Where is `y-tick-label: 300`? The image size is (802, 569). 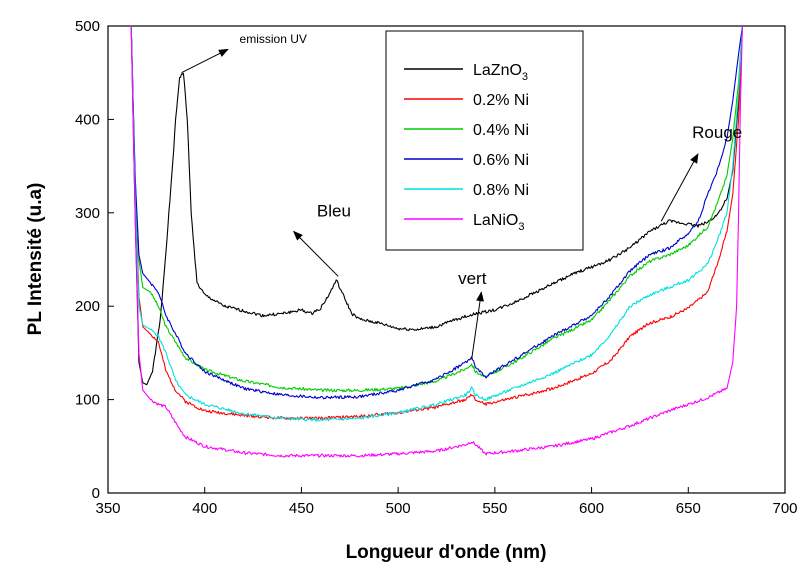
y-tick-label: 300 is located at coordinates (87, 213).